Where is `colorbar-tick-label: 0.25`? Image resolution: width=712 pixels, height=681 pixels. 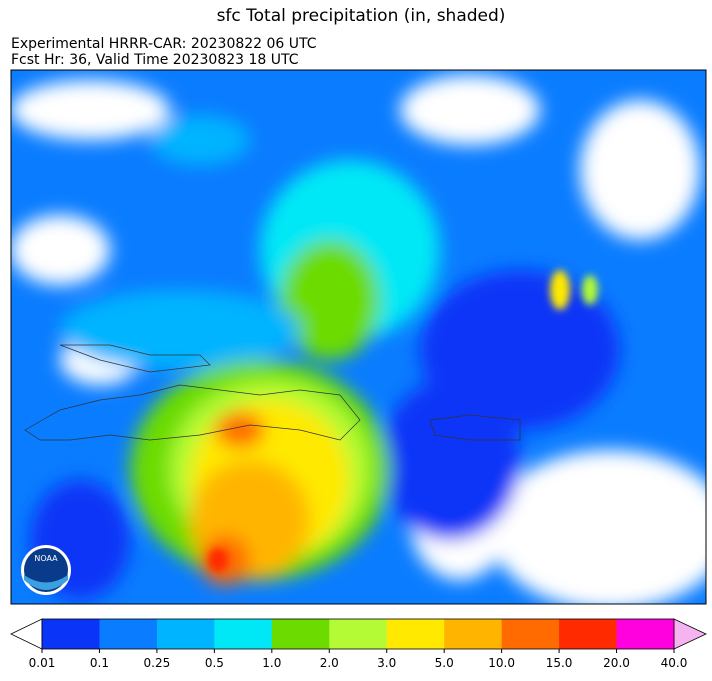
colorbar-tick-label: 0.25 is located at coordinates (157, 663).